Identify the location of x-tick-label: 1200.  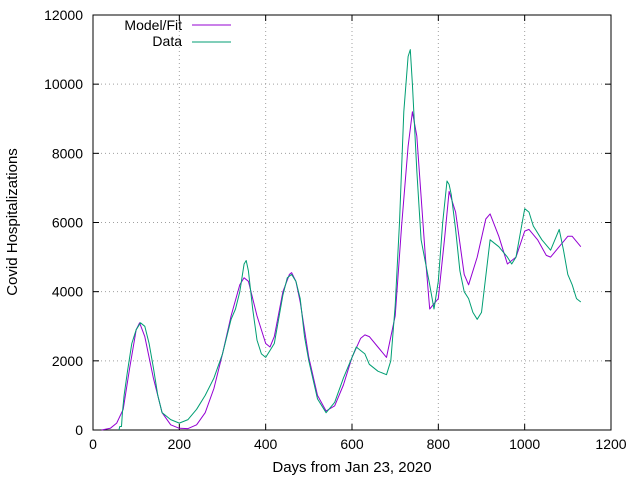
(610, 444).